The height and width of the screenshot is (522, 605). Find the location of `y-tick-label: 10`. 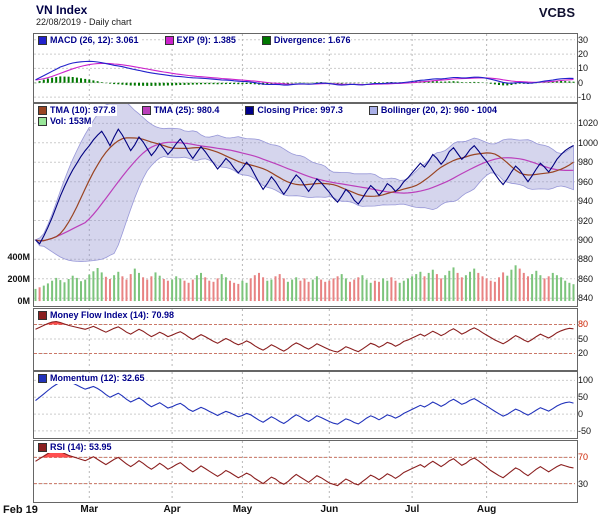

y-tick-label: 10 is located at coordinates (583, 68).